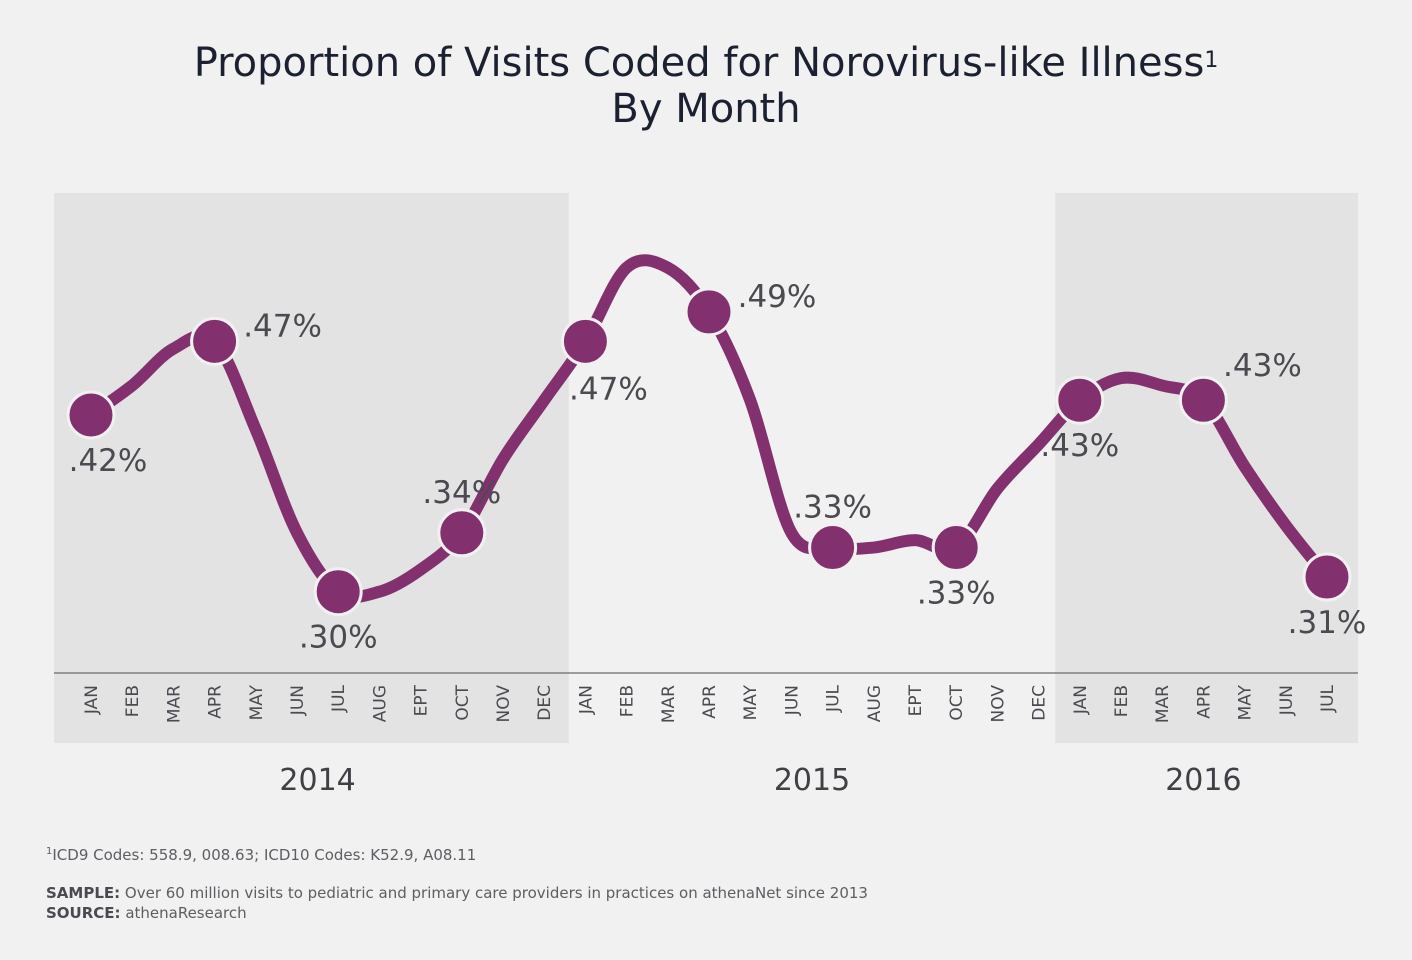  I want to click on data-label: .42%, so click(108, 461).